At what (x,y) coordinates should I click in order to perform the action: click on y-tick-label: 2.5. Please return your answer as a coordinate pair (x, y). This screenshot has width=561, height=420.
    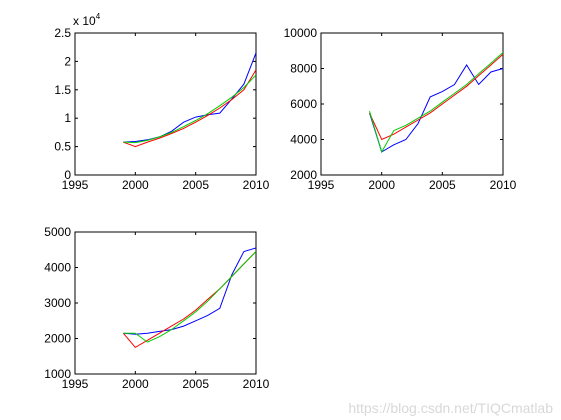
    Looking at the image, I should click on (62, 33).